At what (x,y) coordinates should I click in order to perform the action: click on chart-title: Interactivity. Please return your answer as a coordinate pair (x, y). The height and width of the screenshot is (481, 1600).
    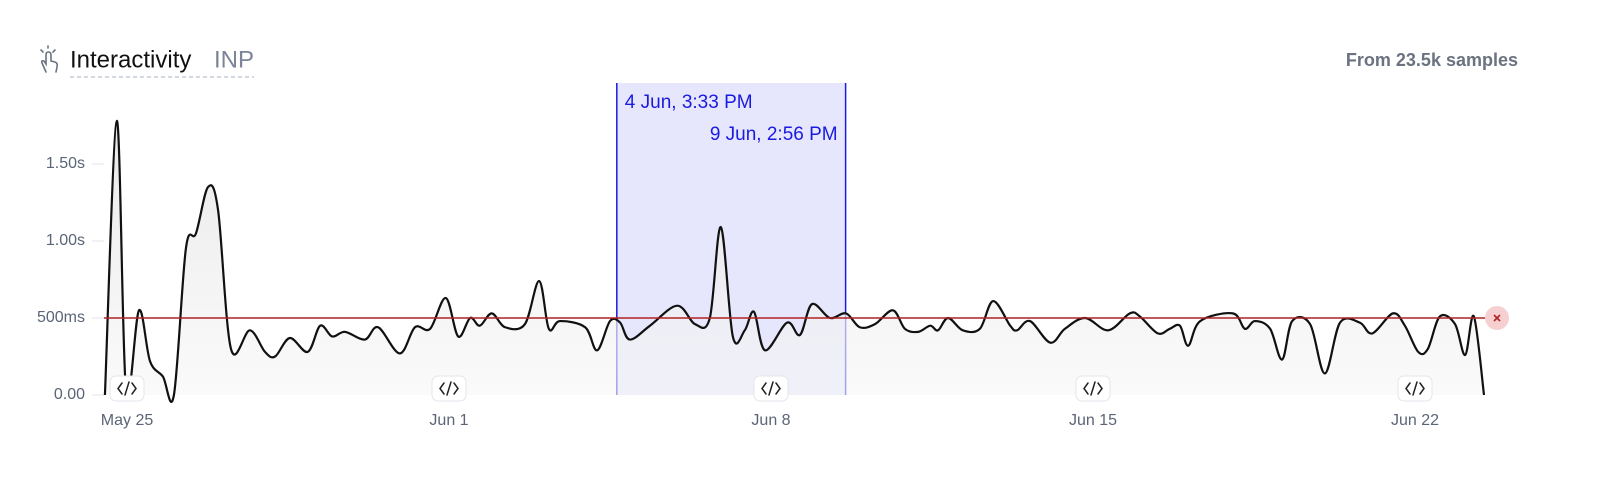
    Looking at the image, I should click on (130, 59).